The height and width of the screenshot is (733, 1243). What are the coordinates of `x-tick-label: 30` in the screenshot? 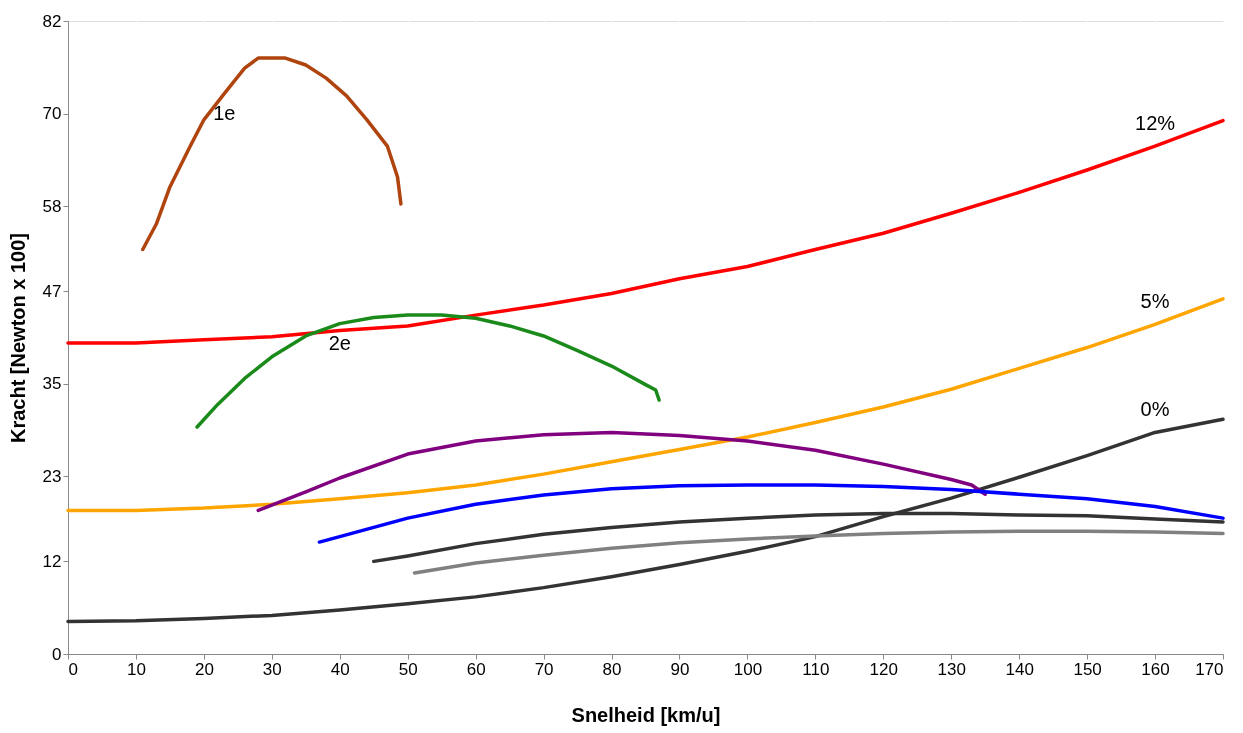 It's located at (272, 669).